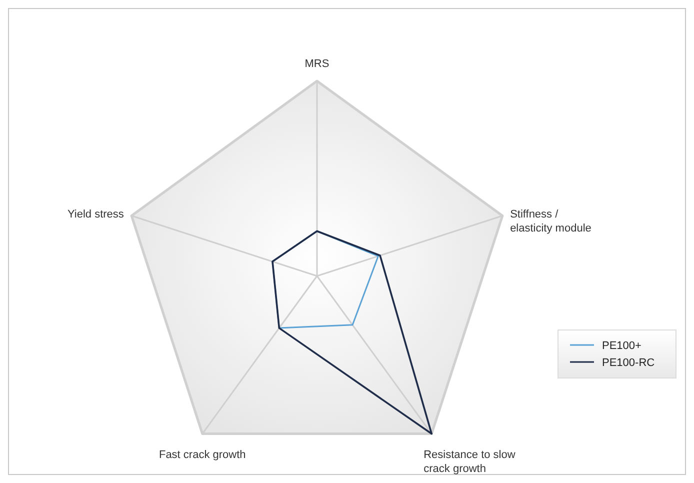  Describe the element at coordinates (470, 462) in the screenshot. I see `spoke-label: Resistance to slow crack growth` at that location.